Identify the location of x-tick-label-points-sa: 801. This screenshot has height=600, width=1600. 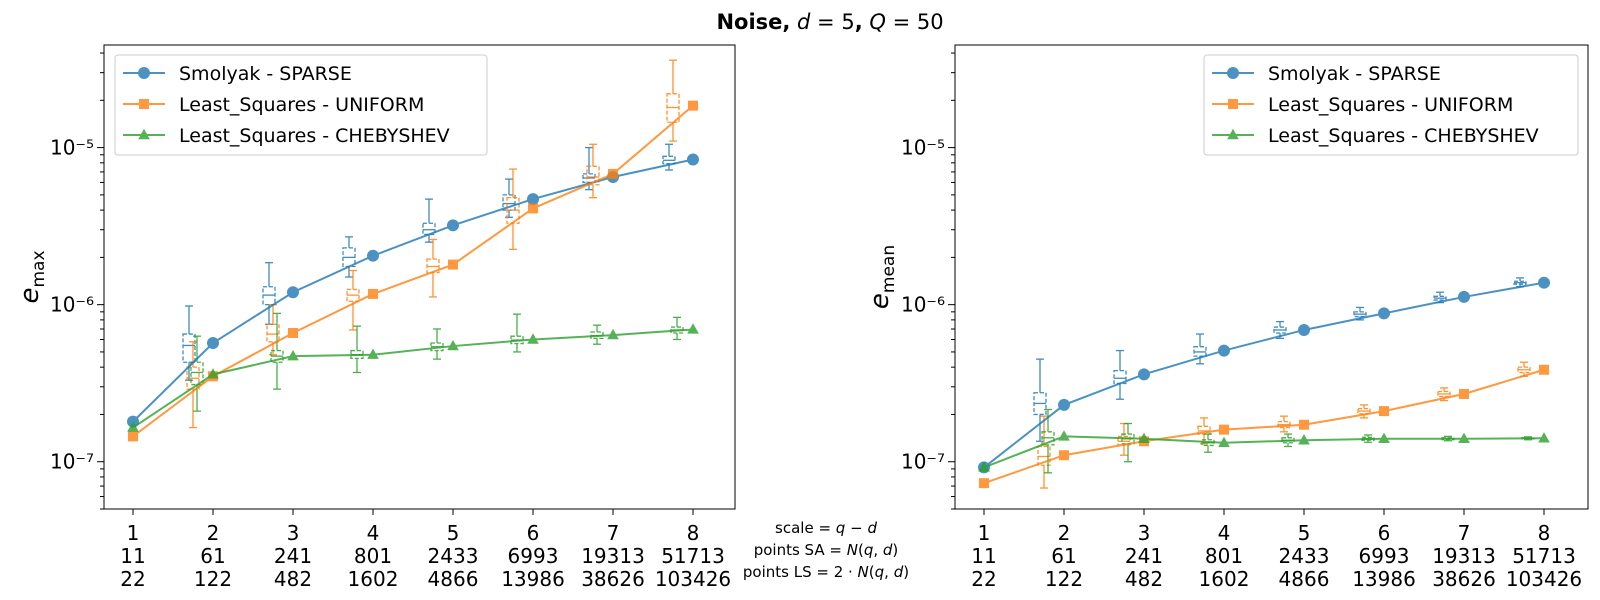
(373, 556).